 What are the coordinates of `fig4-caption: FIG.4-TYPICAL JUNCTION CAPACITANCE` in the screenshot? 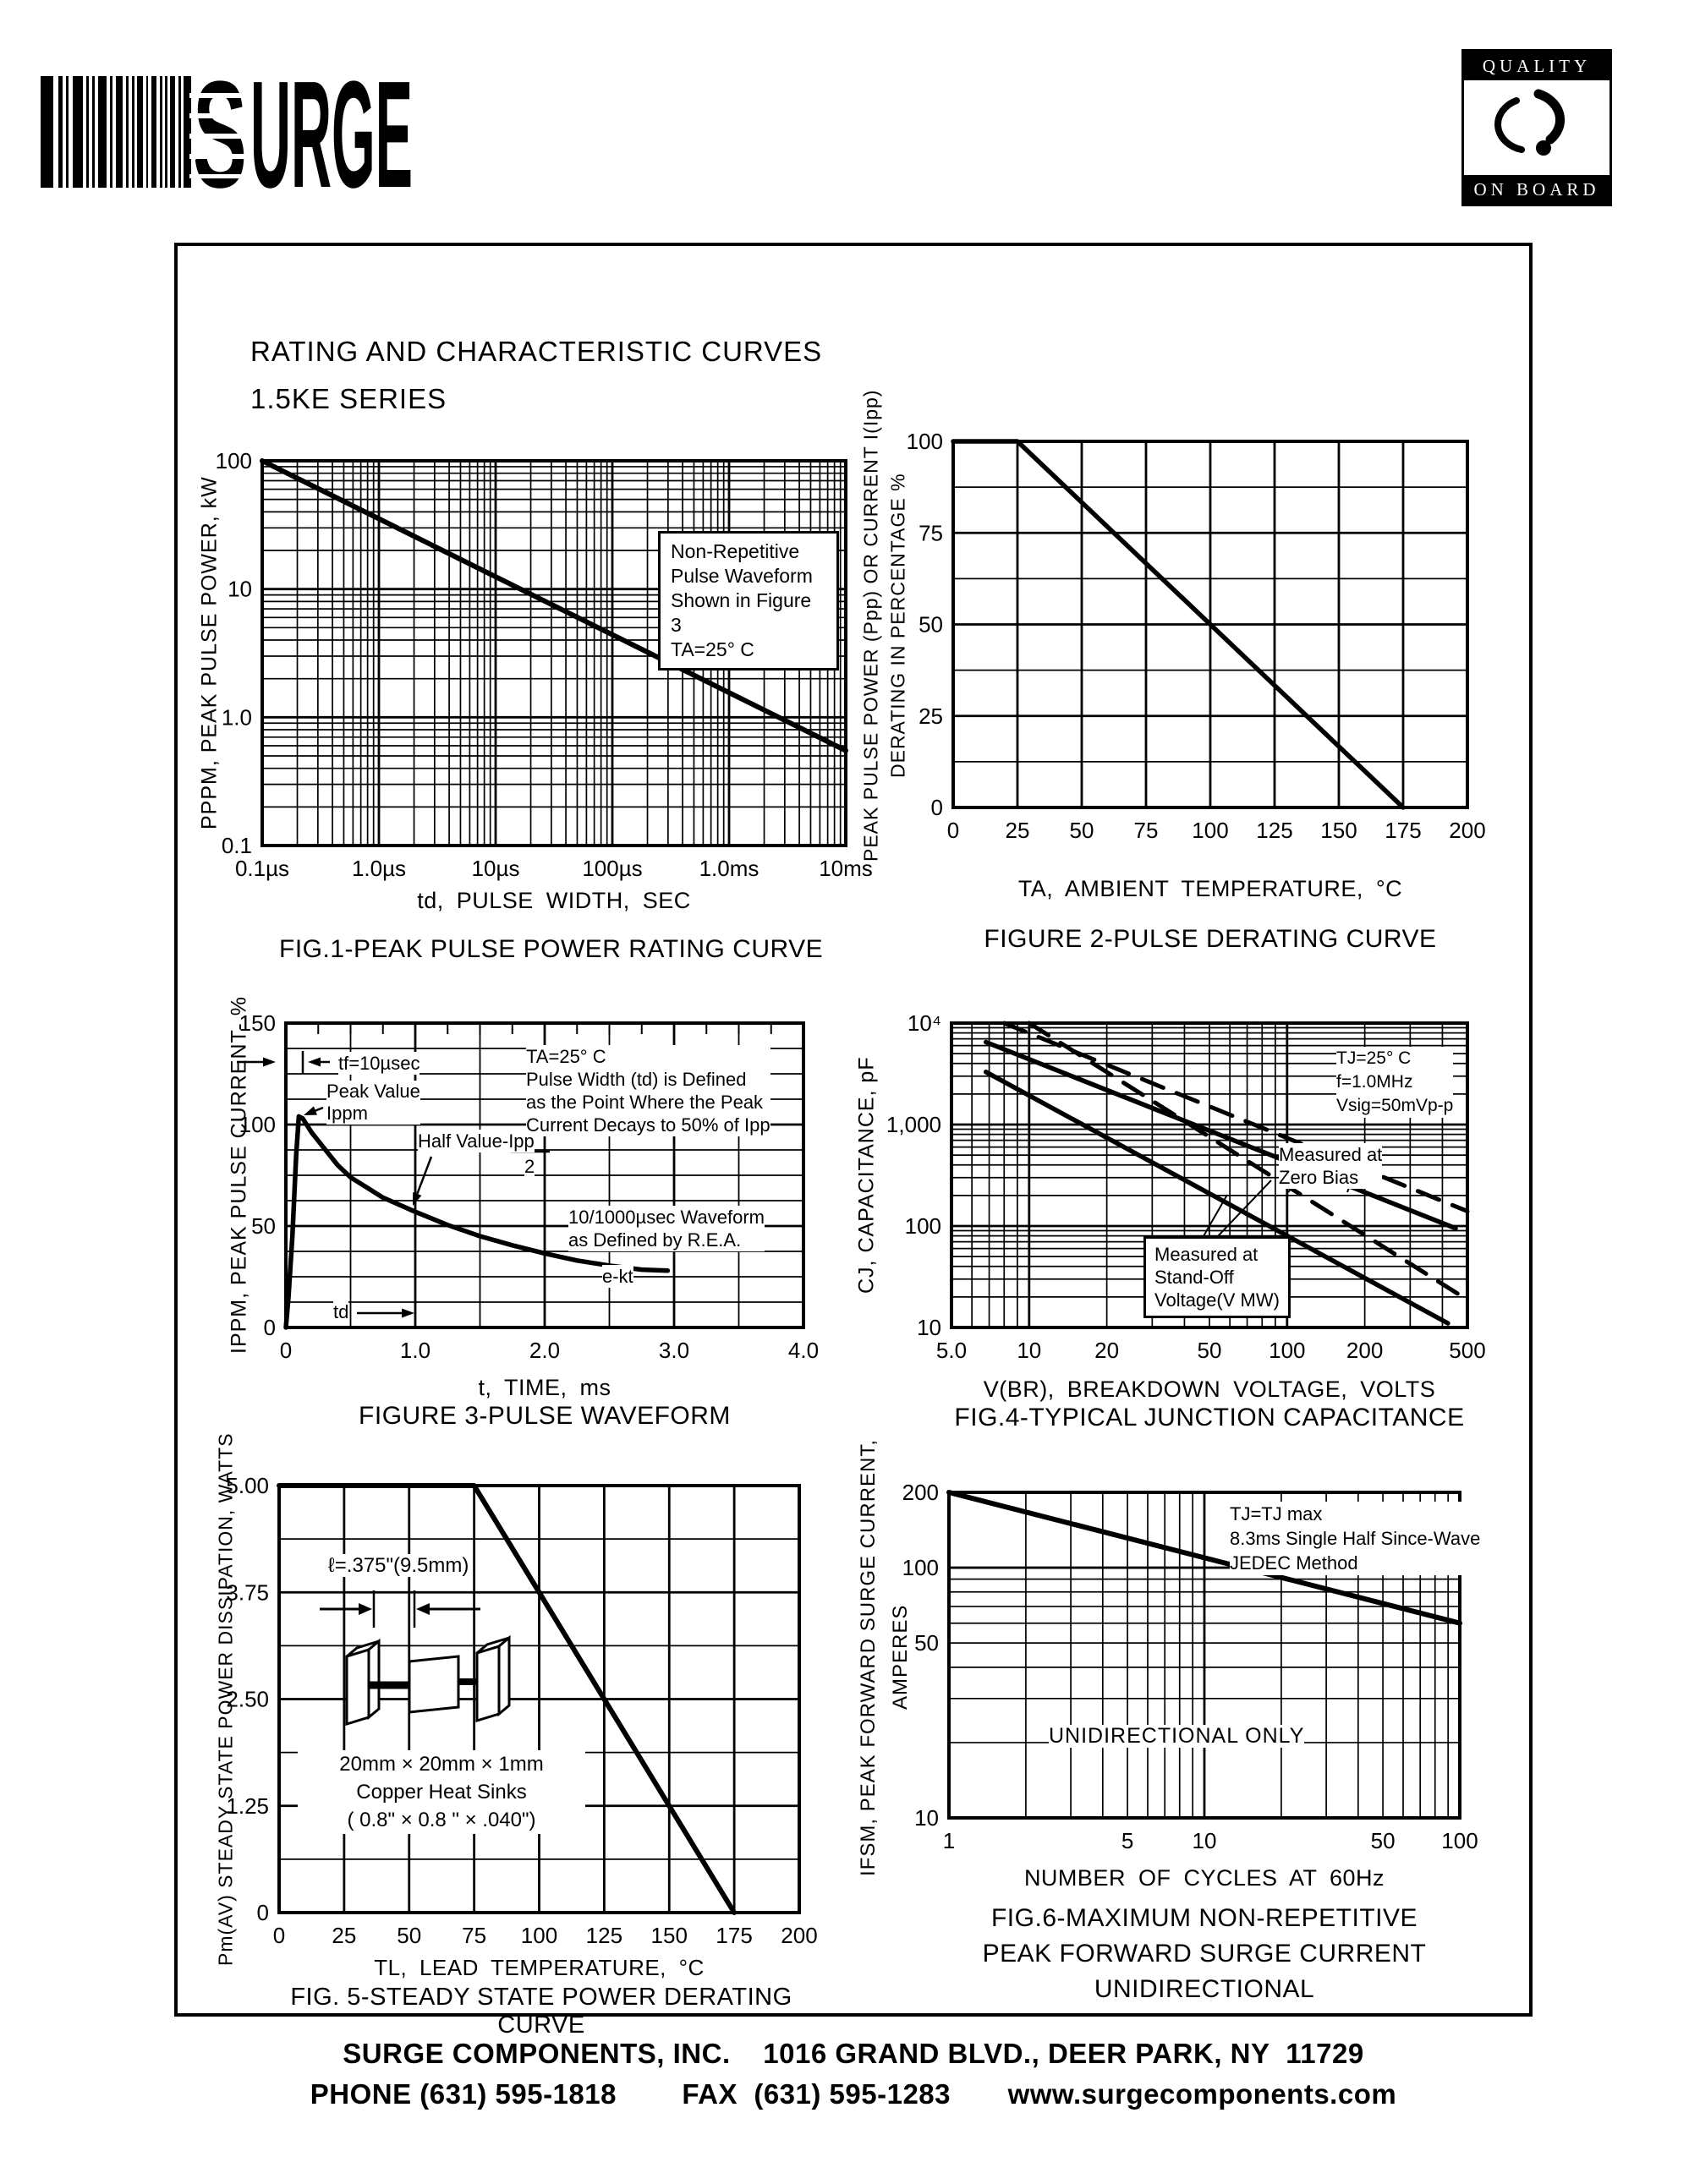 It's located at (1210, 1417).